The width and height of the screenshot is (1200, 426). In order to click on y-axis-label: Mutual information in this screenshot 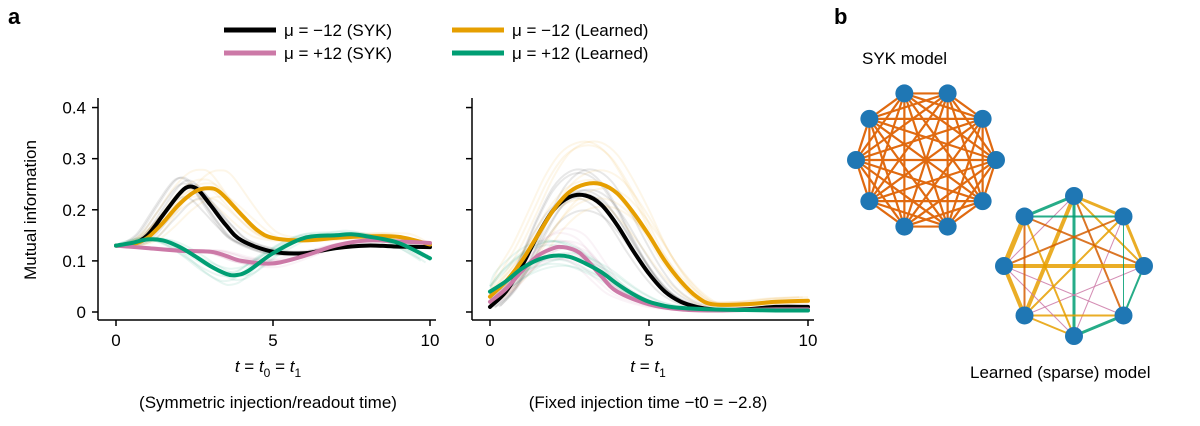, I will do `click(30, 210)`.